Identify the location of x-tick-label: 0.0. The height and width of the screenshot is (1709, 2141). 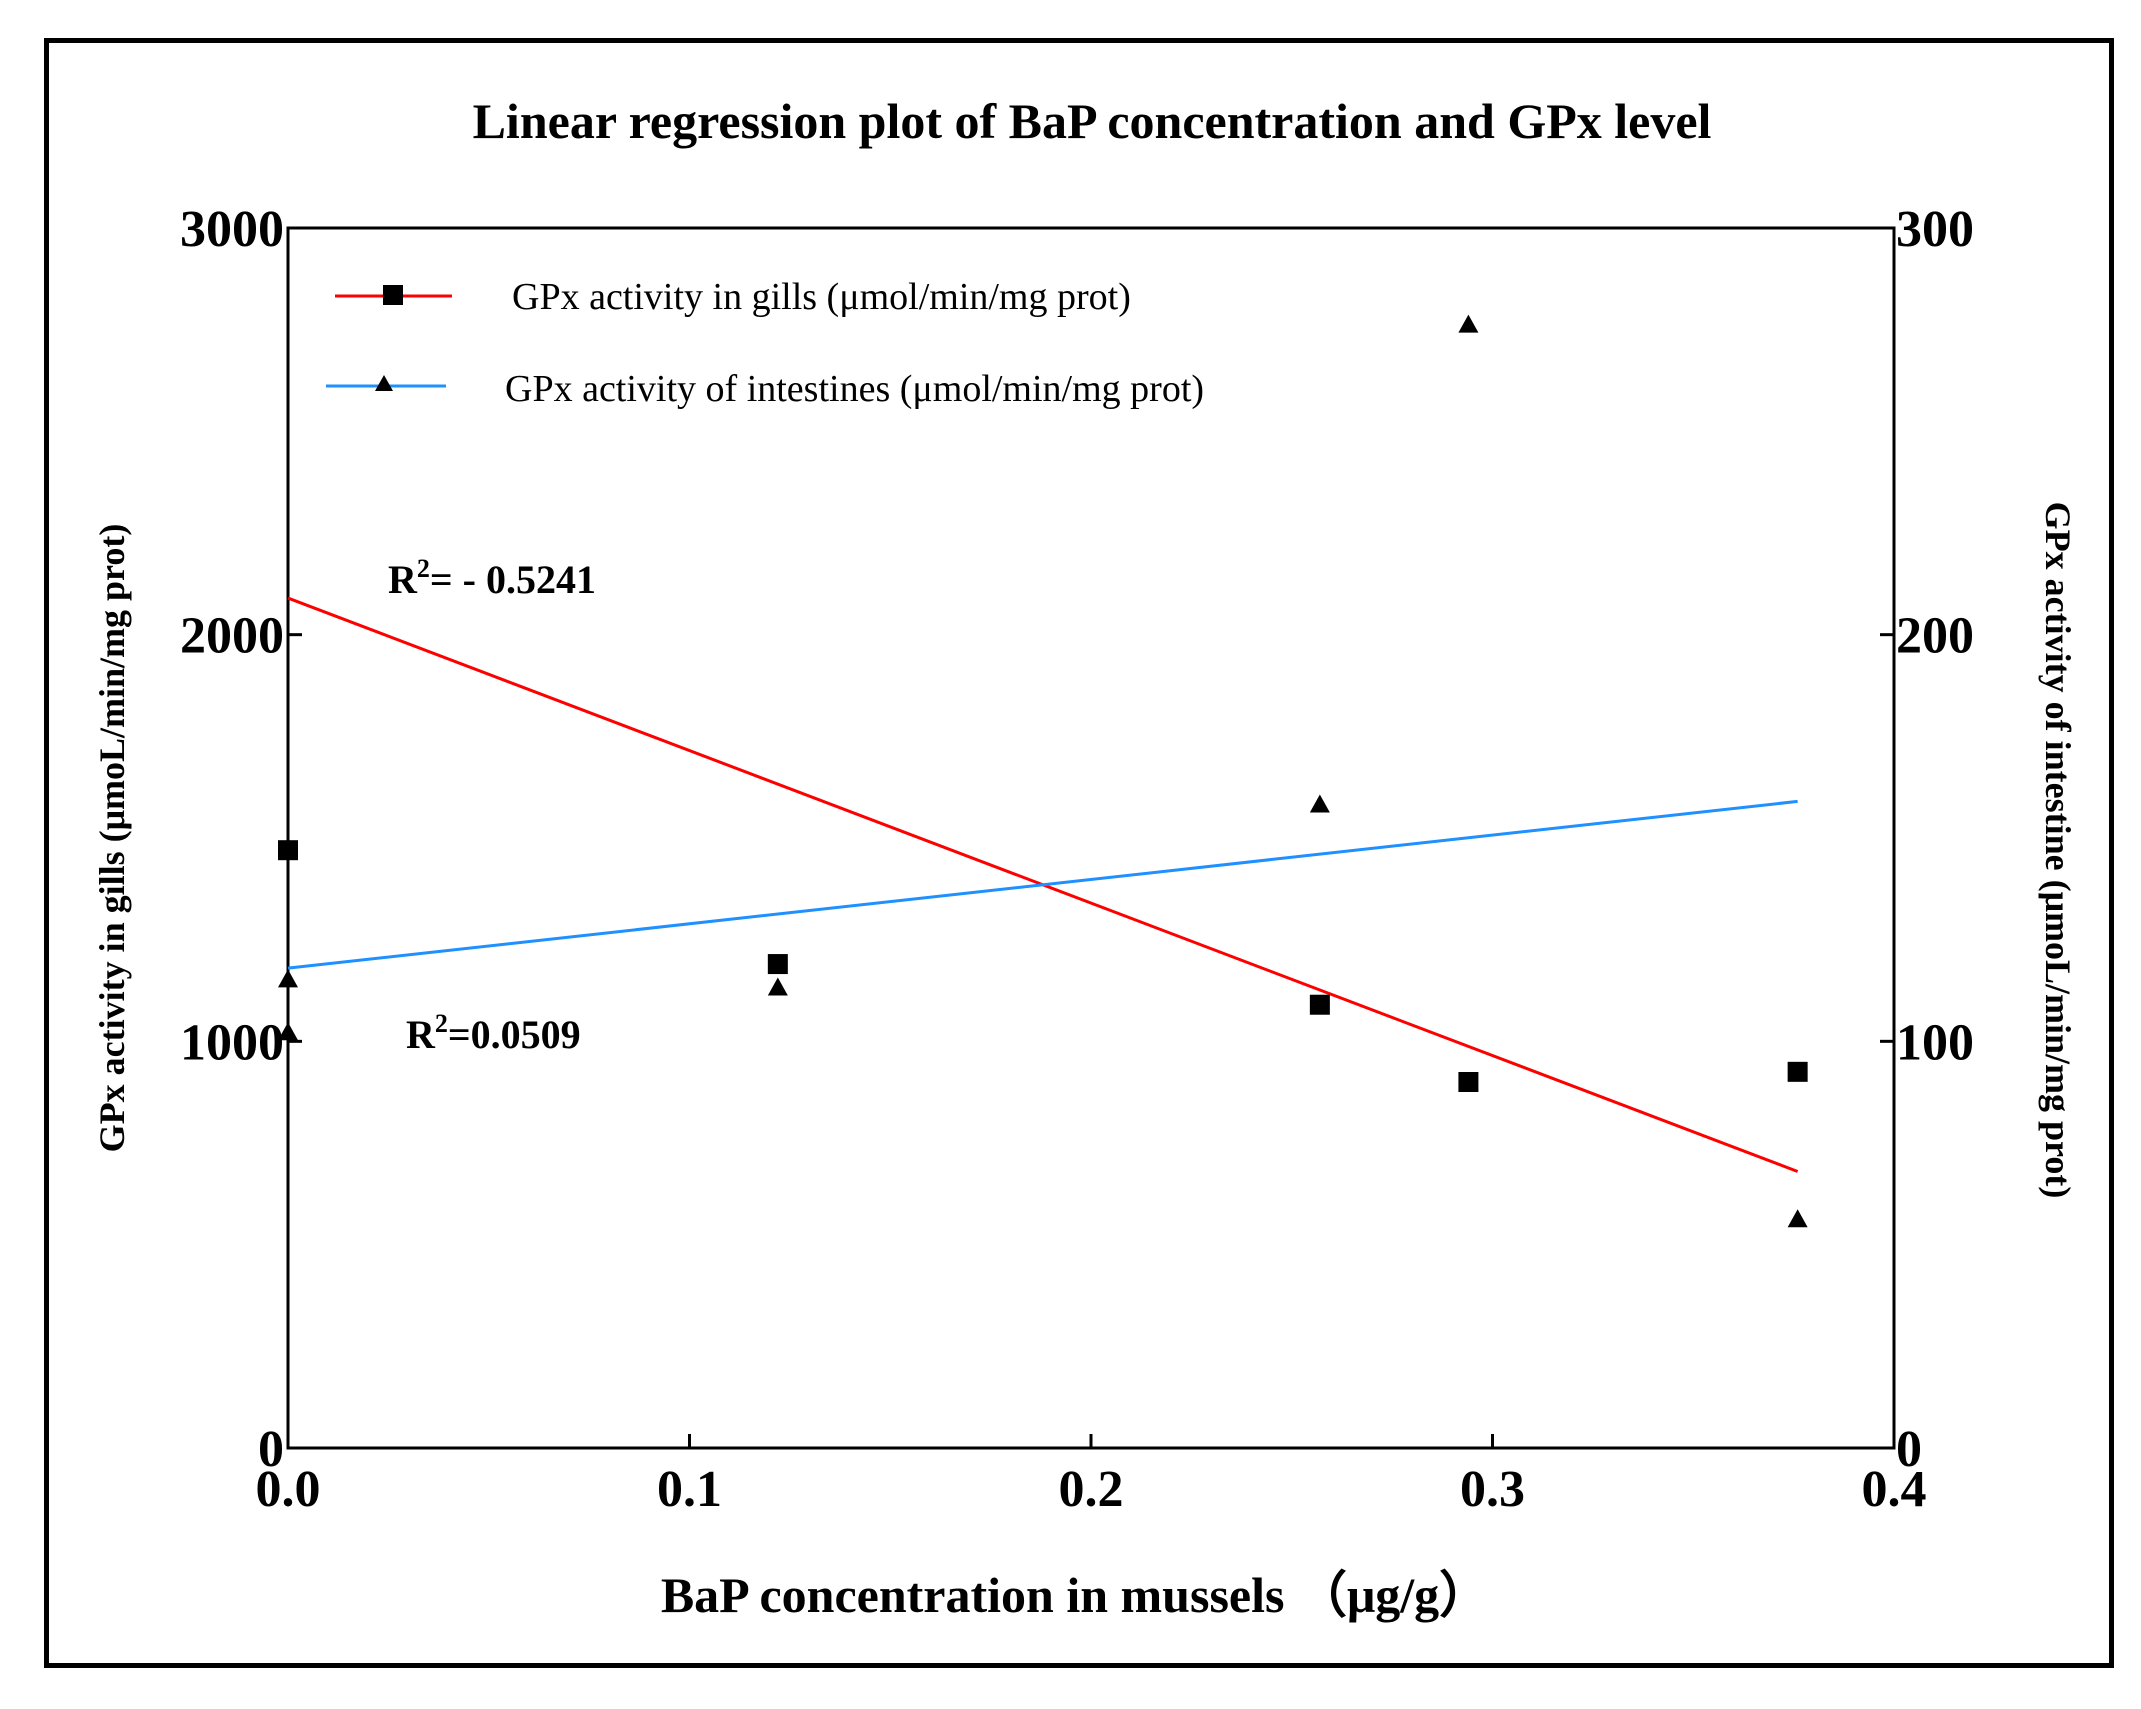
(288, 1489).